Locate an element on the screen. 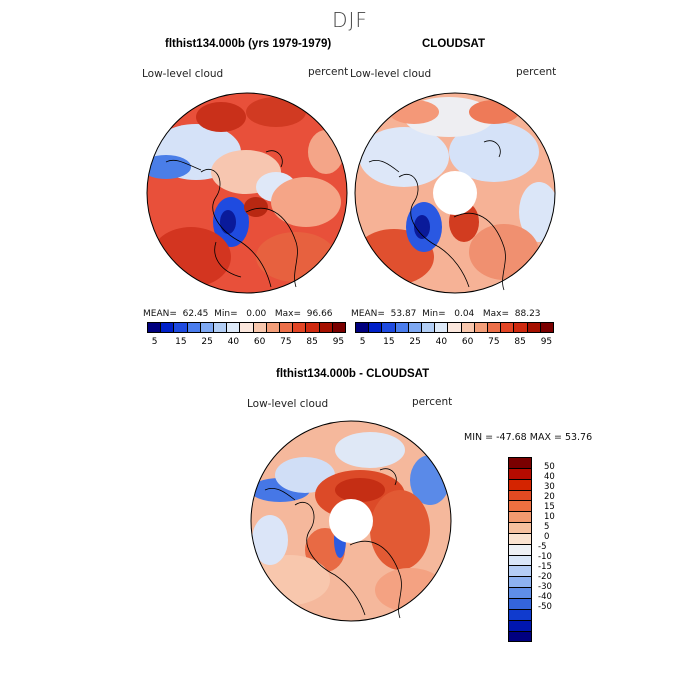 Image resolution: width=700 pixels, height=700 pixels. colorbar-panel-2-ticks: 5 15 25 40 60 75 85 95 is located at coordinates (454, 343).